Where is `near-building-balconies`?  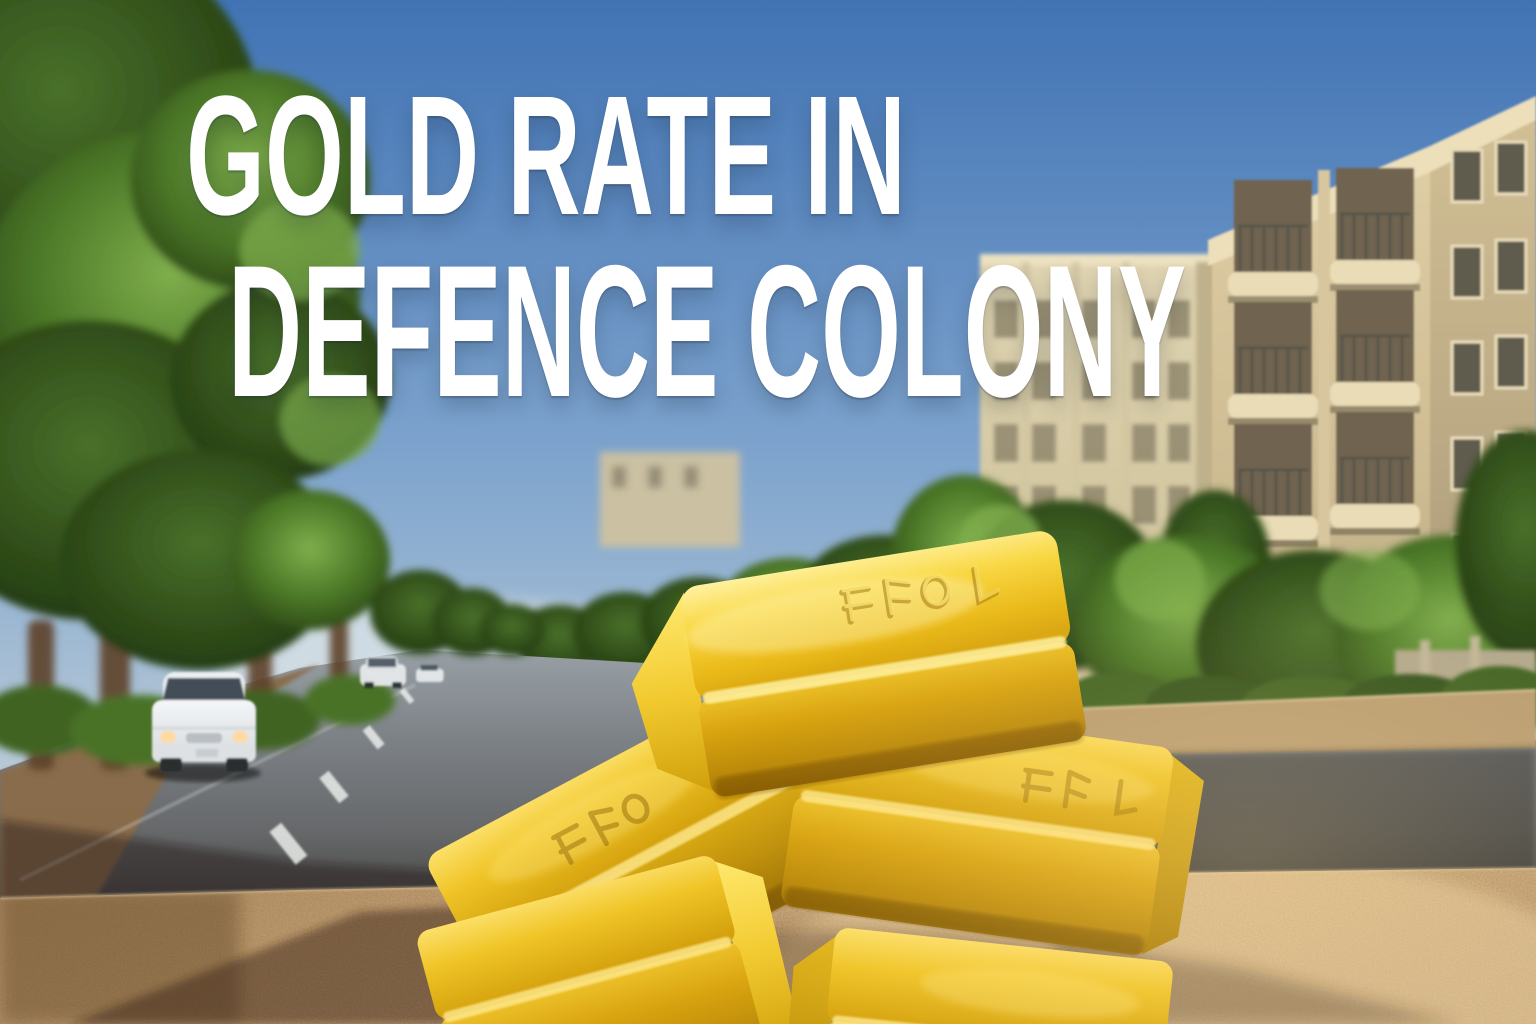 near-building-balconies is located at coordinates (1324, 357).